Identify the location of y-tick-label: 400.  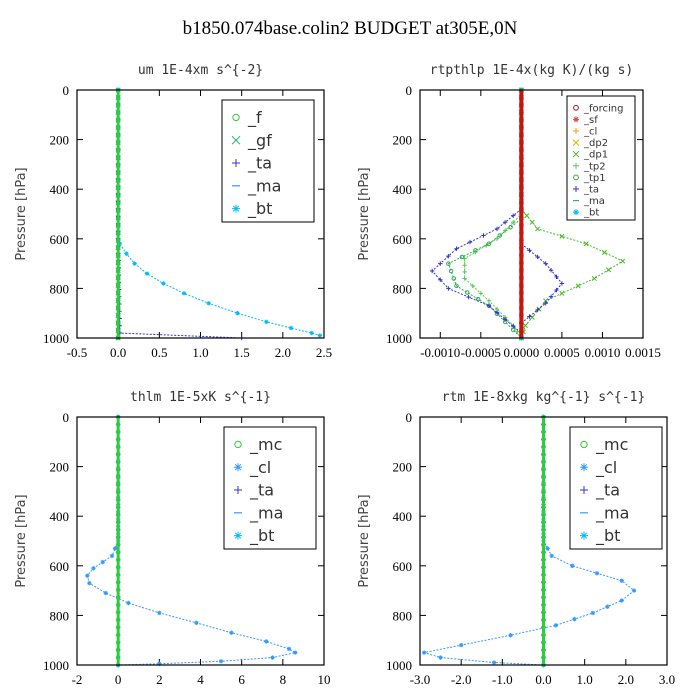
(60, 516).